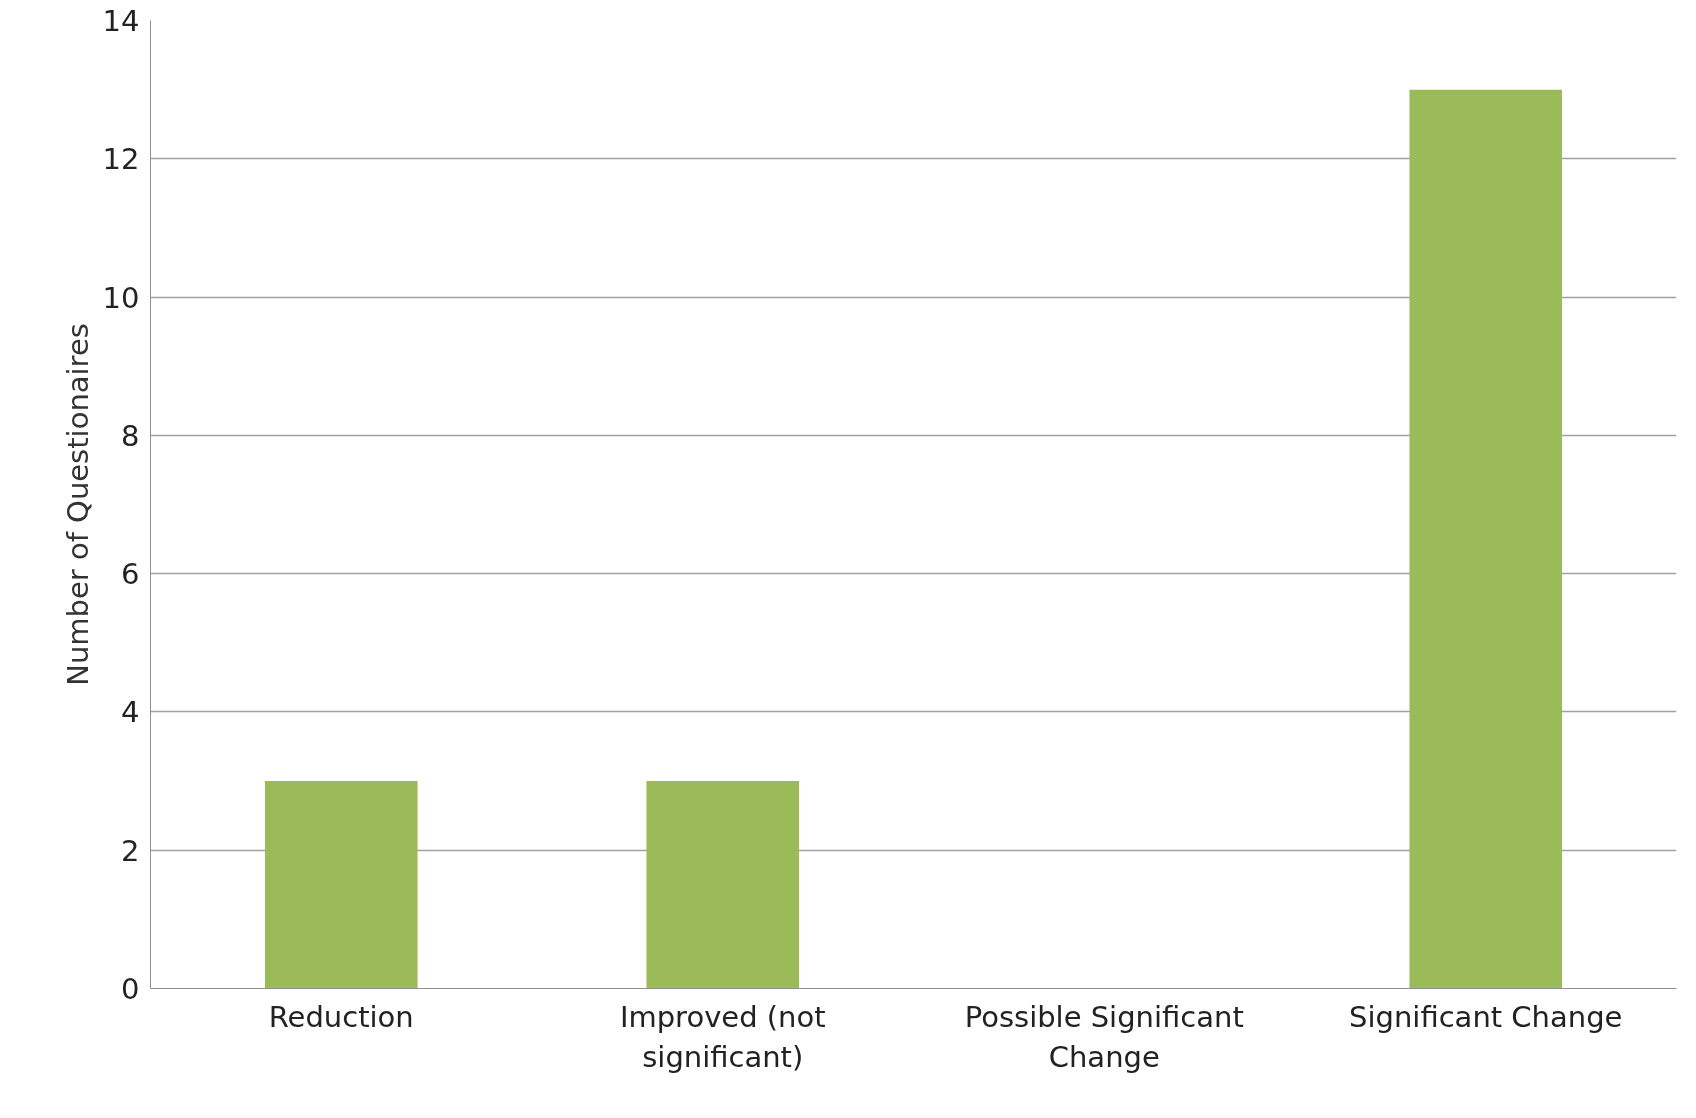  What do you see at coordinates (77, 504) in the screenshot?
I see `y-axis-title: Number of Questionaires` at bounding box center [77, 504].